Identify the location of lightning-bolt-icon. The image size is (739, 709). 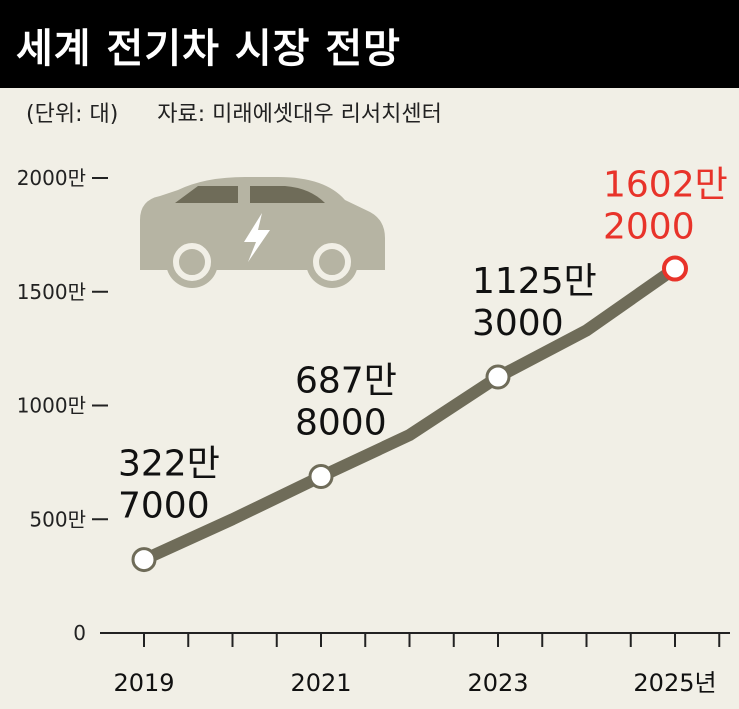
(257, 237).